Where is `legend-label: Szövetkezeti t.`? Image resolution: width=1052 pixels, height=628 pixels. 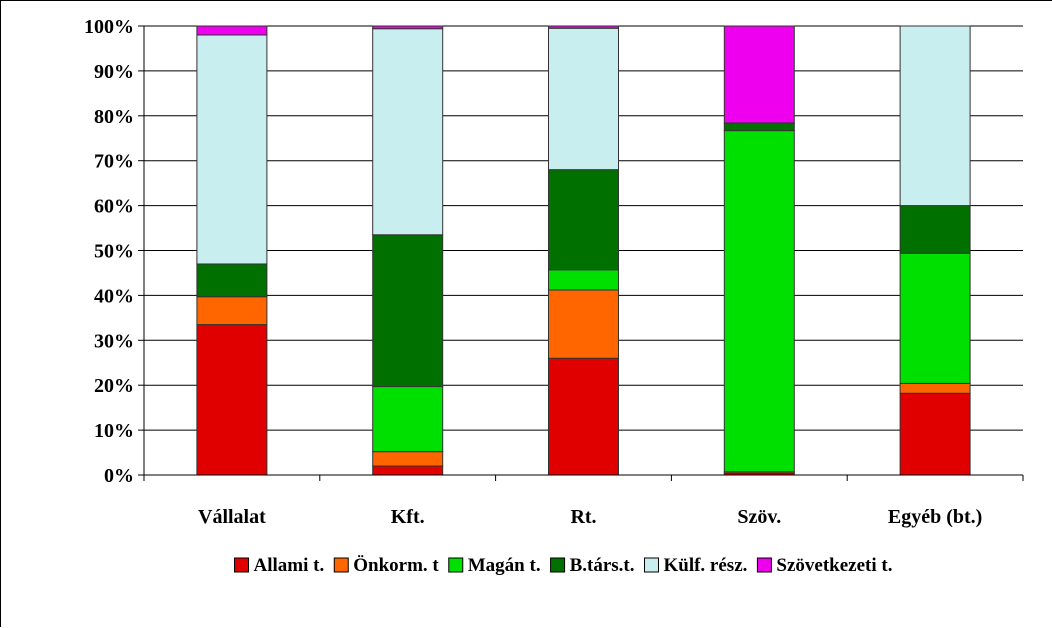
legend-label: Szövetkezeti t. is located at coordinates (834, 565).